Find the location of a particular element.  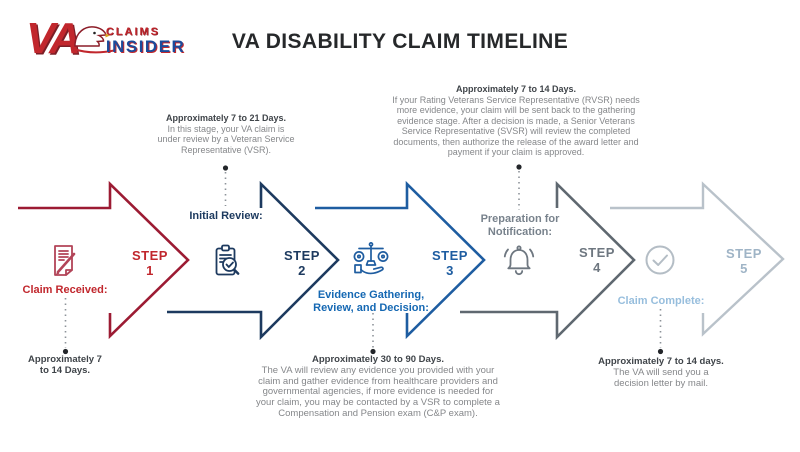

stage-label-initial-review: Initial Review: is located at coordinates (226, 216).